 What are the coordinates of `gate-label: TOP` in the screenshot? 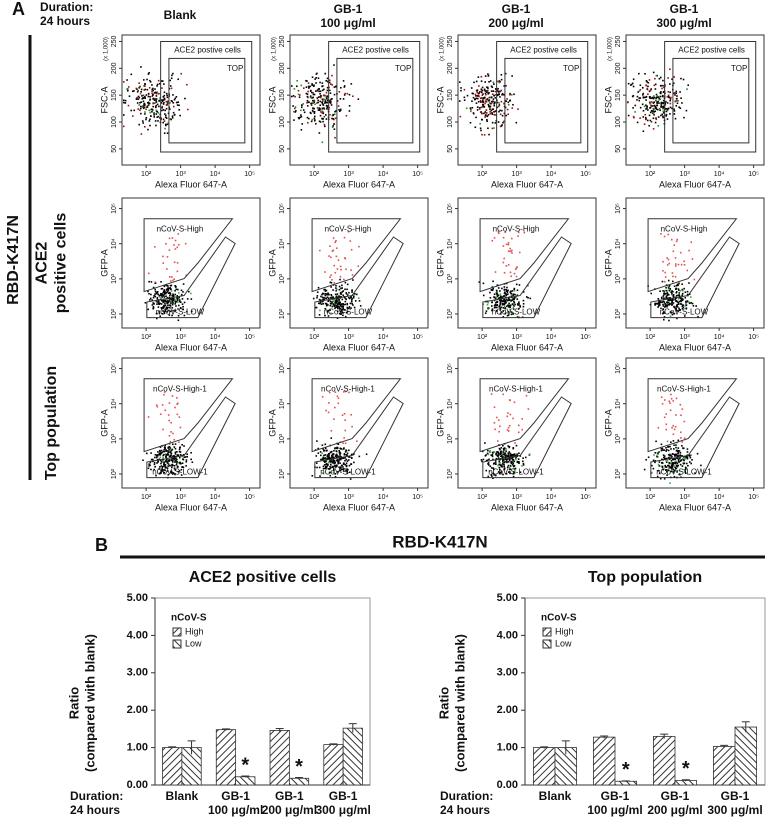 It's located at (403, 68).